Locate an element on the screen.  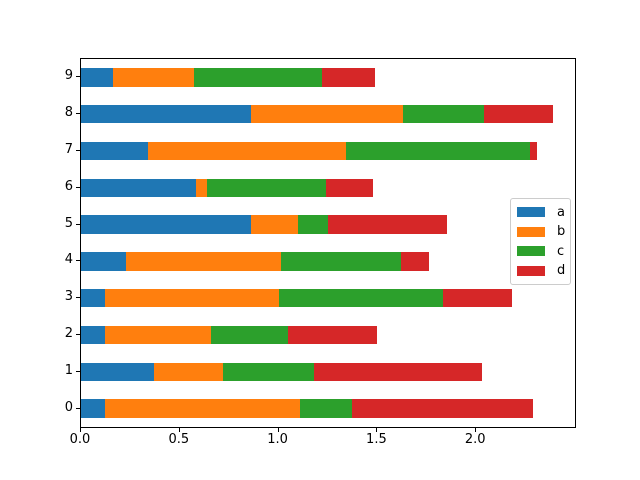
bar-row4-segment-a is located at coordinates (104, 261).